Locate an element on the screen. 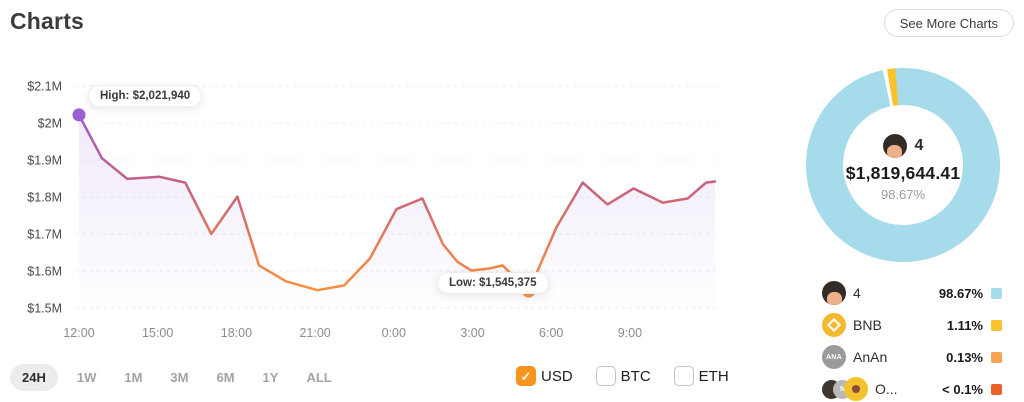  checkmark-icon: ✓ is located at coordinates (526, 376).